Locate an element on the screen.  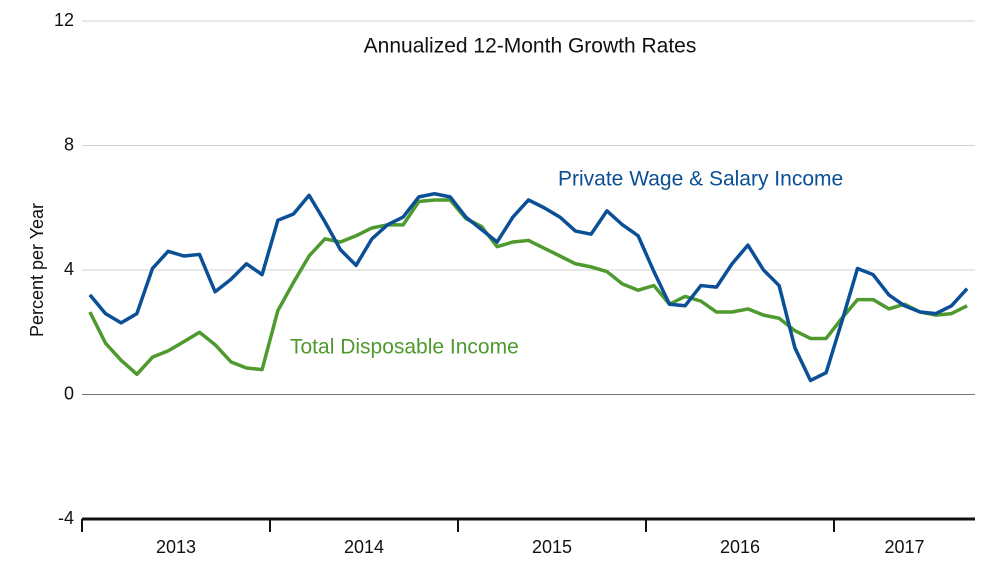
x-tick-label: 2013 is located at coordinates (176, 547).